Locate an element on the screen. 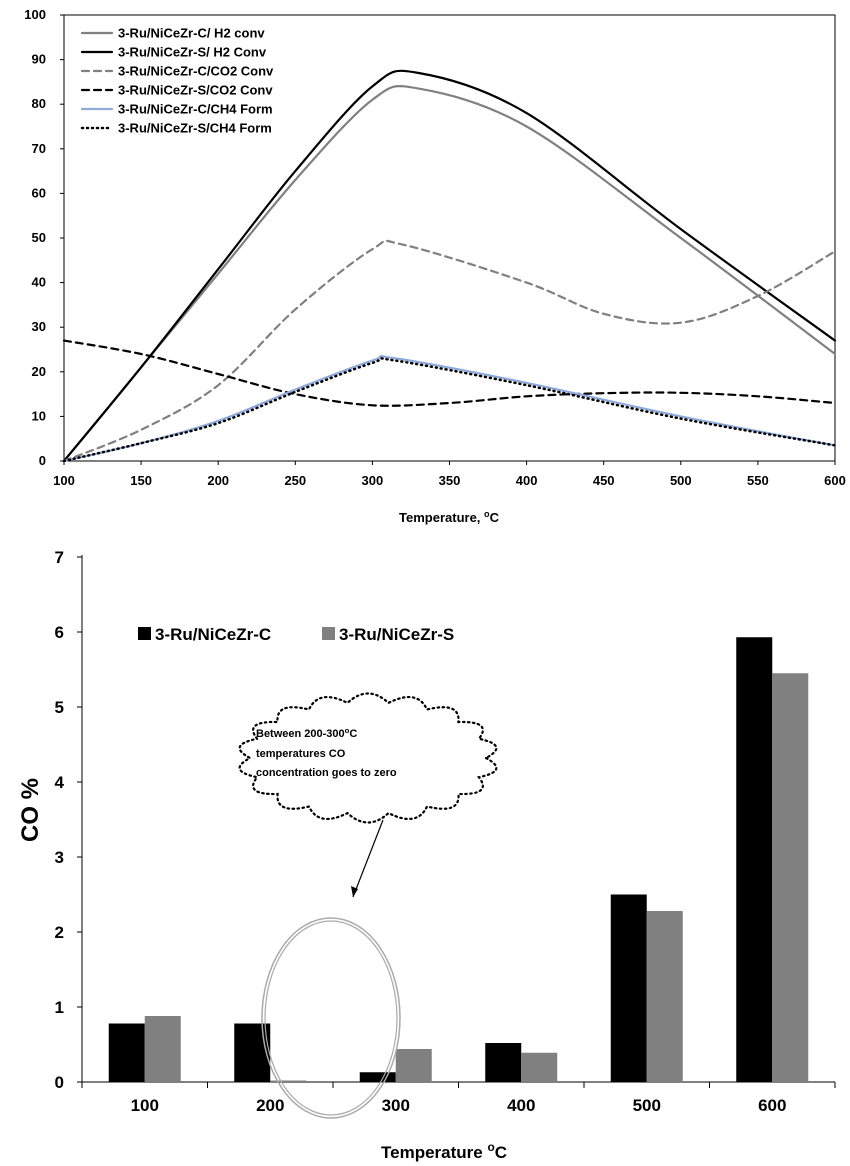 The width and height of the screenshot is (850, 1166). y-tick-label: 40 is located at coordinates (39, 282).